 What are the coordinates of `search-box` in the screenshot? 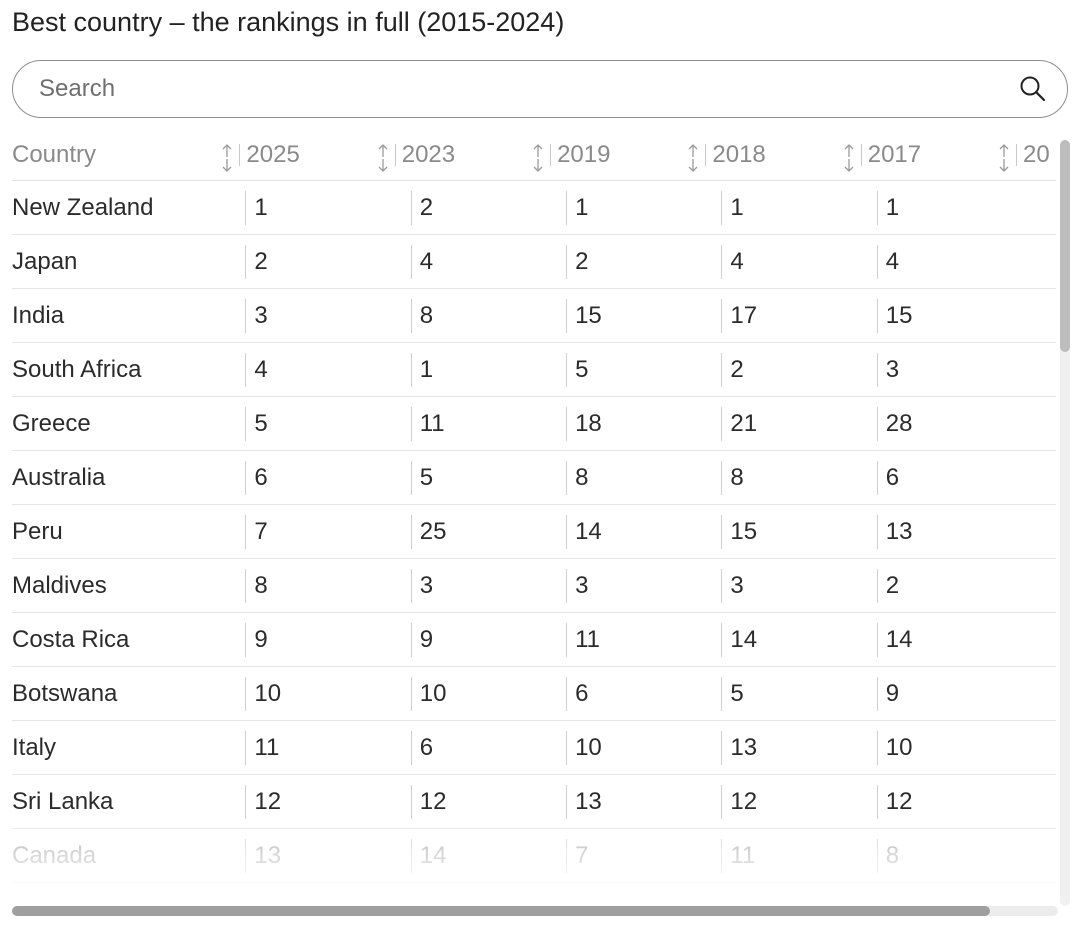 It's located at (540, 89).